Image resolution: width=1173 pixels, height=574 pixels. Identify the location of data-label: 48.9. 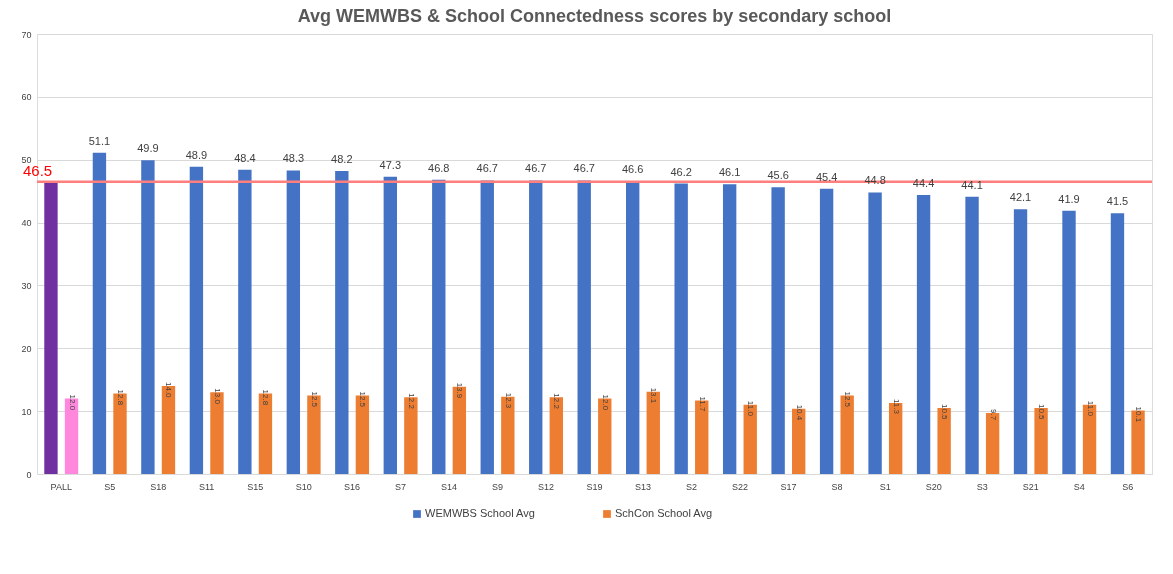
(196, 154).